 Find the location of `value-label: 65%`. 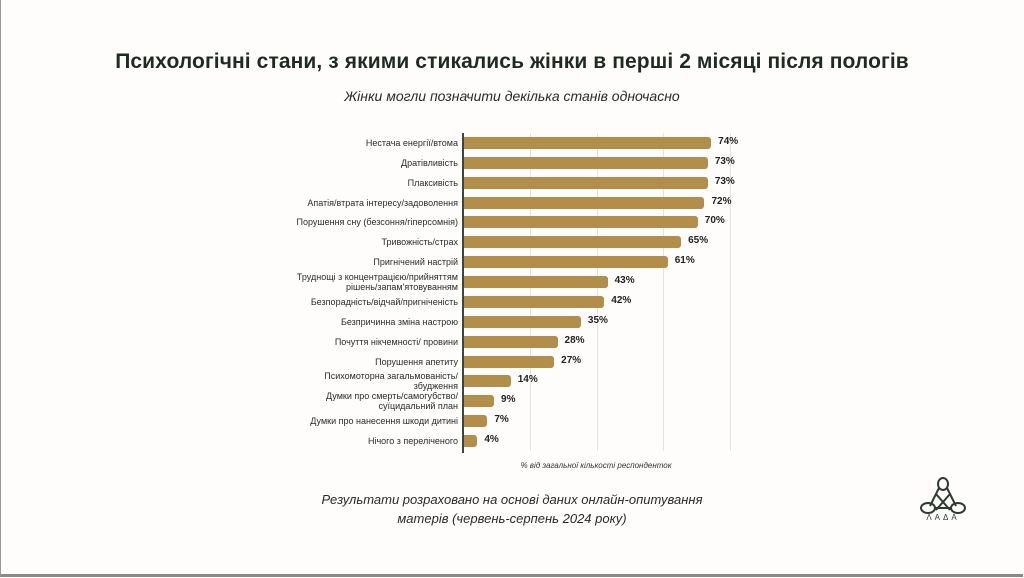

value-label: 65% is located at coordinates (698, 241).